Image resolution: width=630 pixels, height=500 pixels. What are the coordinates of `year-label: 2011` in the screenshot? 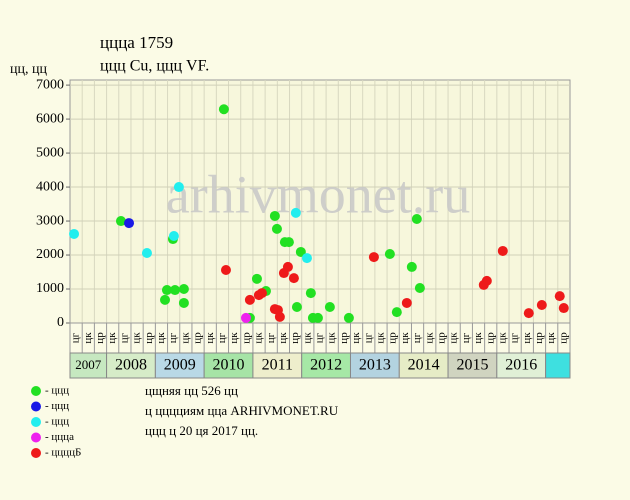 It's located at (277, 365).